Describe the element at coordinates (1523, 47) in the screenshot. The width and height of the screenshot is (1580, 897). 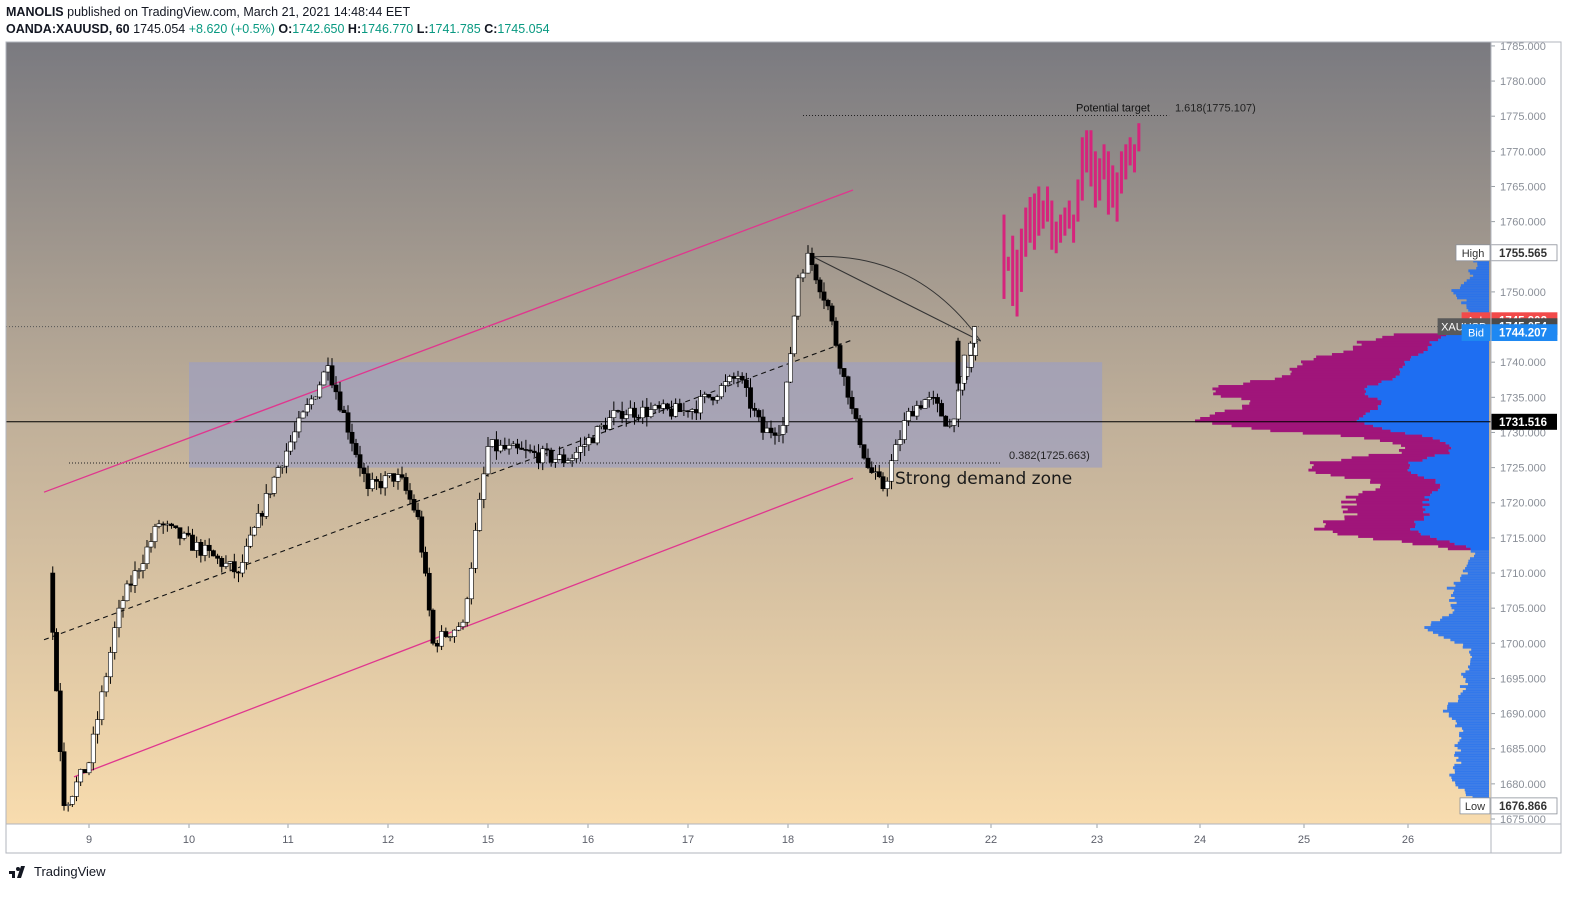
I see `price-axis-label: 1785.000` at that location.